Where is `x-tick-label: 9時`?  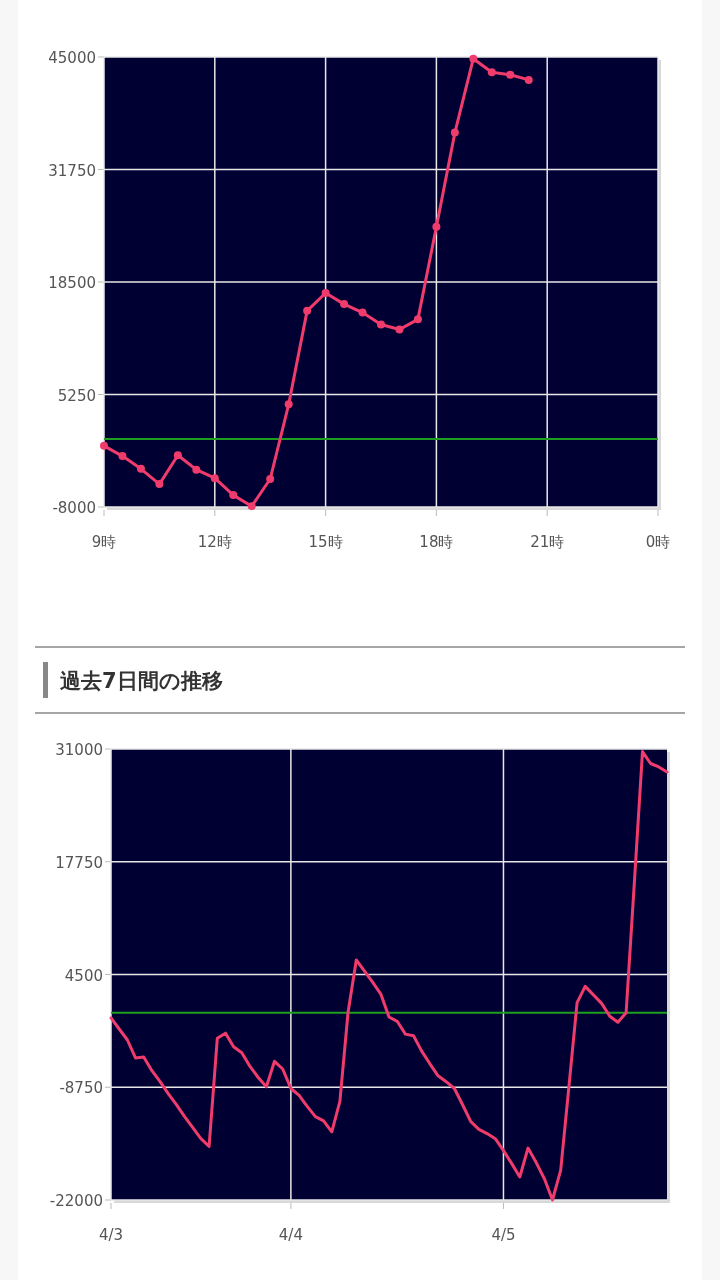 x-tick-label: 9時 is located at coordinates (104, 542).